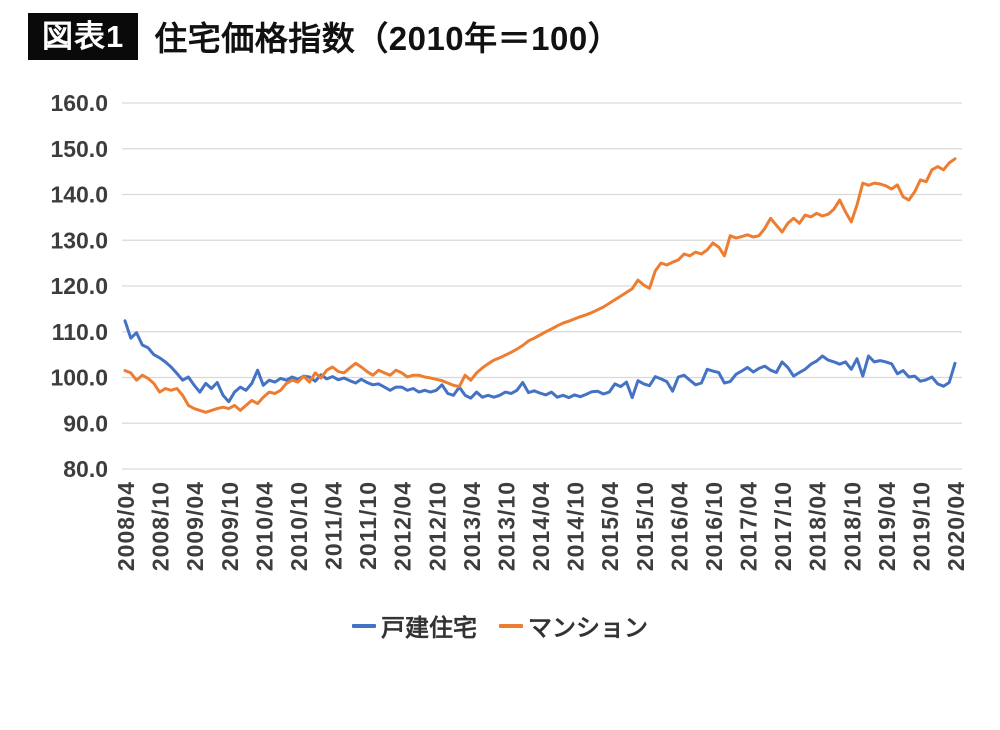  Describe the element at coordinates (334, 525) in the screenshot. I see `x-tick-label: 2011/04` at that location.